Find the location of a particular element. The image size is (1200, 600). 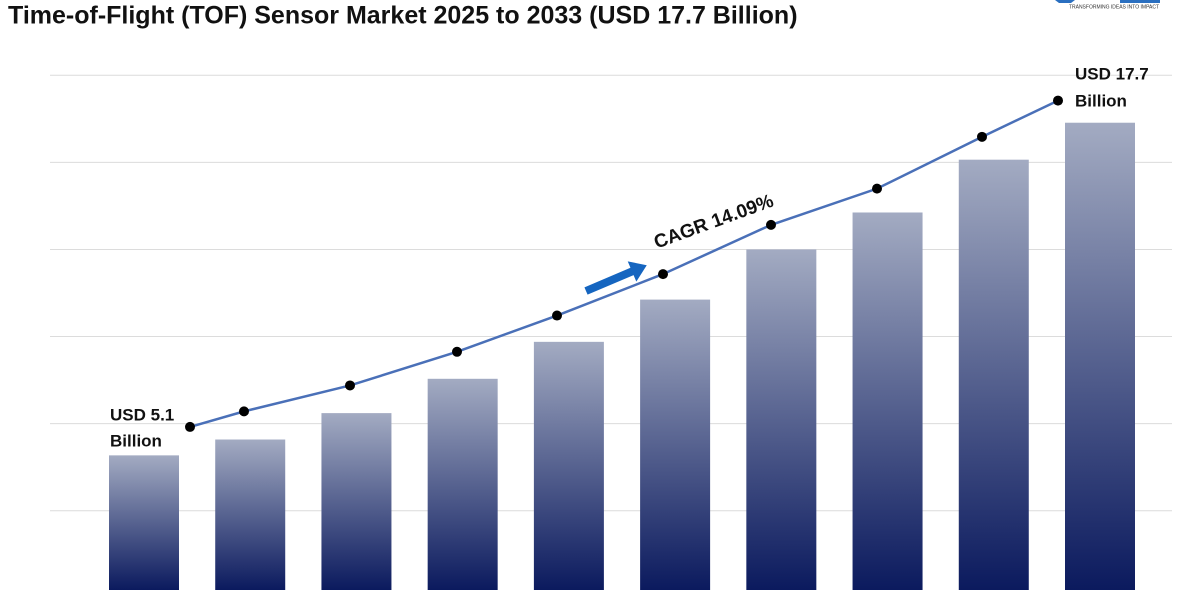

logo-tagline: TRANSFORMING IDEAS INTO IMPACT is located at coordinates (1114, 7).